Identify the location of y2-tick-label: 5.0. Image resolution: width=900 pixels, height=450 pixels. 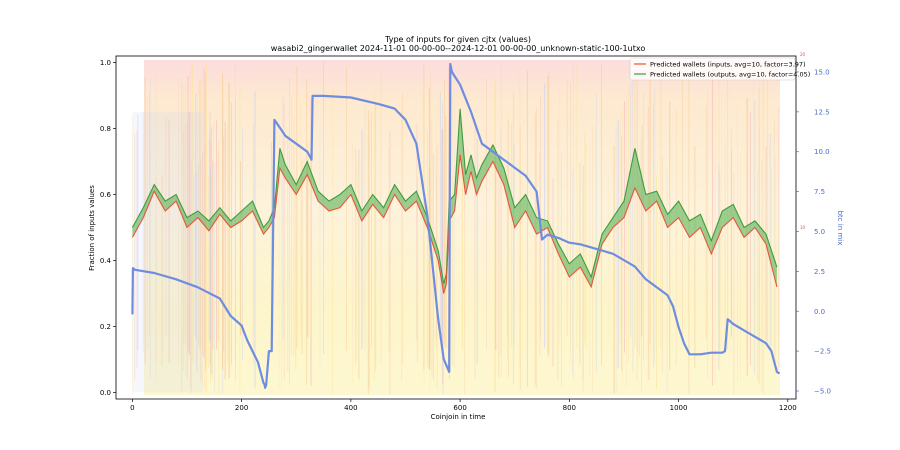
(819, 232).